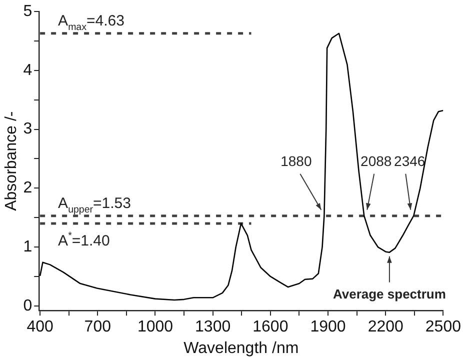 The height and width of the screenshot is (358, 463). I want to click on x-tick-label: 1000, so click(155, 327).